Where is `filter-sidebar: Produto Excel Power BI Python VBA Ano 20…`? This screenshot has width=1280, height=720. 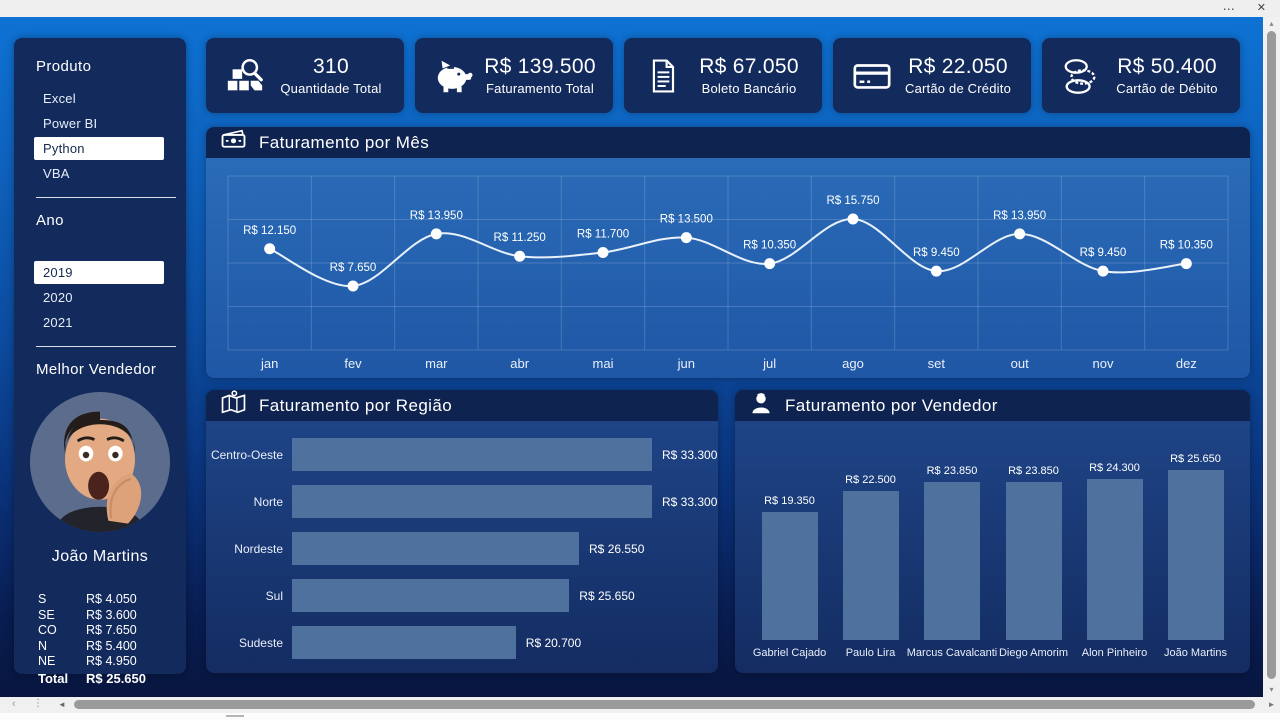 filter-sidebar: Produto Excel Power BI Python VBA Ano 20… is located at coordinates (100, 362).